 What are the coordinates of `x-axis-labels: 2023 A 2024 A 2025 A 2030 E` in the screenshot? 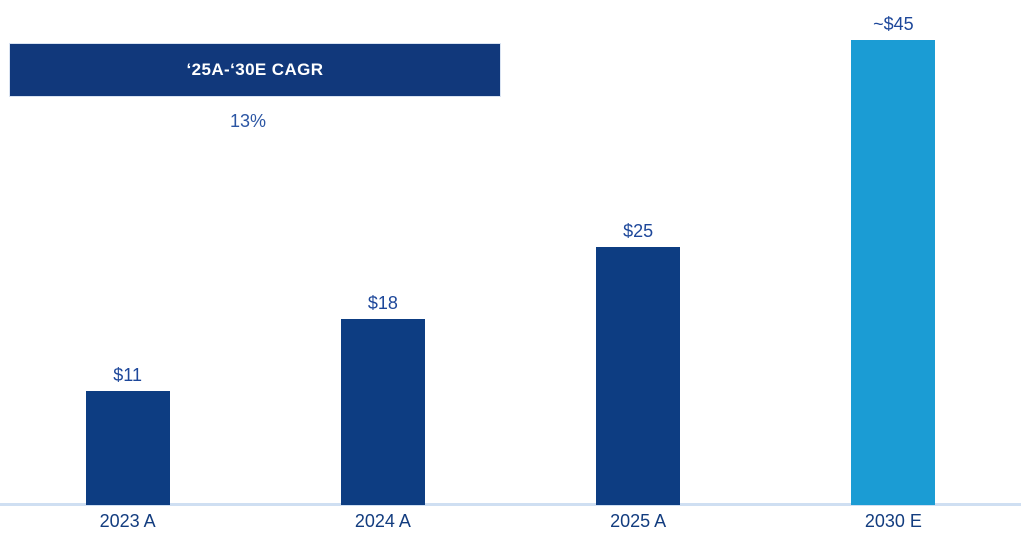 It's located at (510, 521).